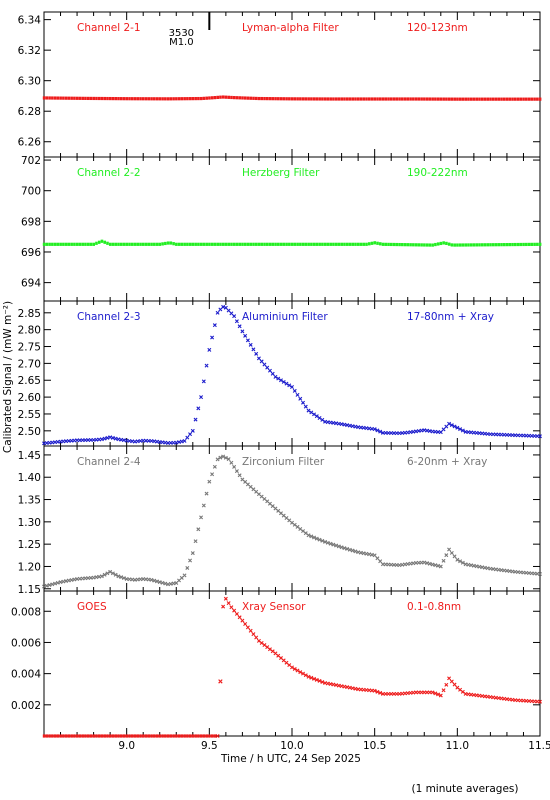 The height and width of the screenshot is (800, 550). I want to click on series-name: Channel 2-1, so click(109, 28).